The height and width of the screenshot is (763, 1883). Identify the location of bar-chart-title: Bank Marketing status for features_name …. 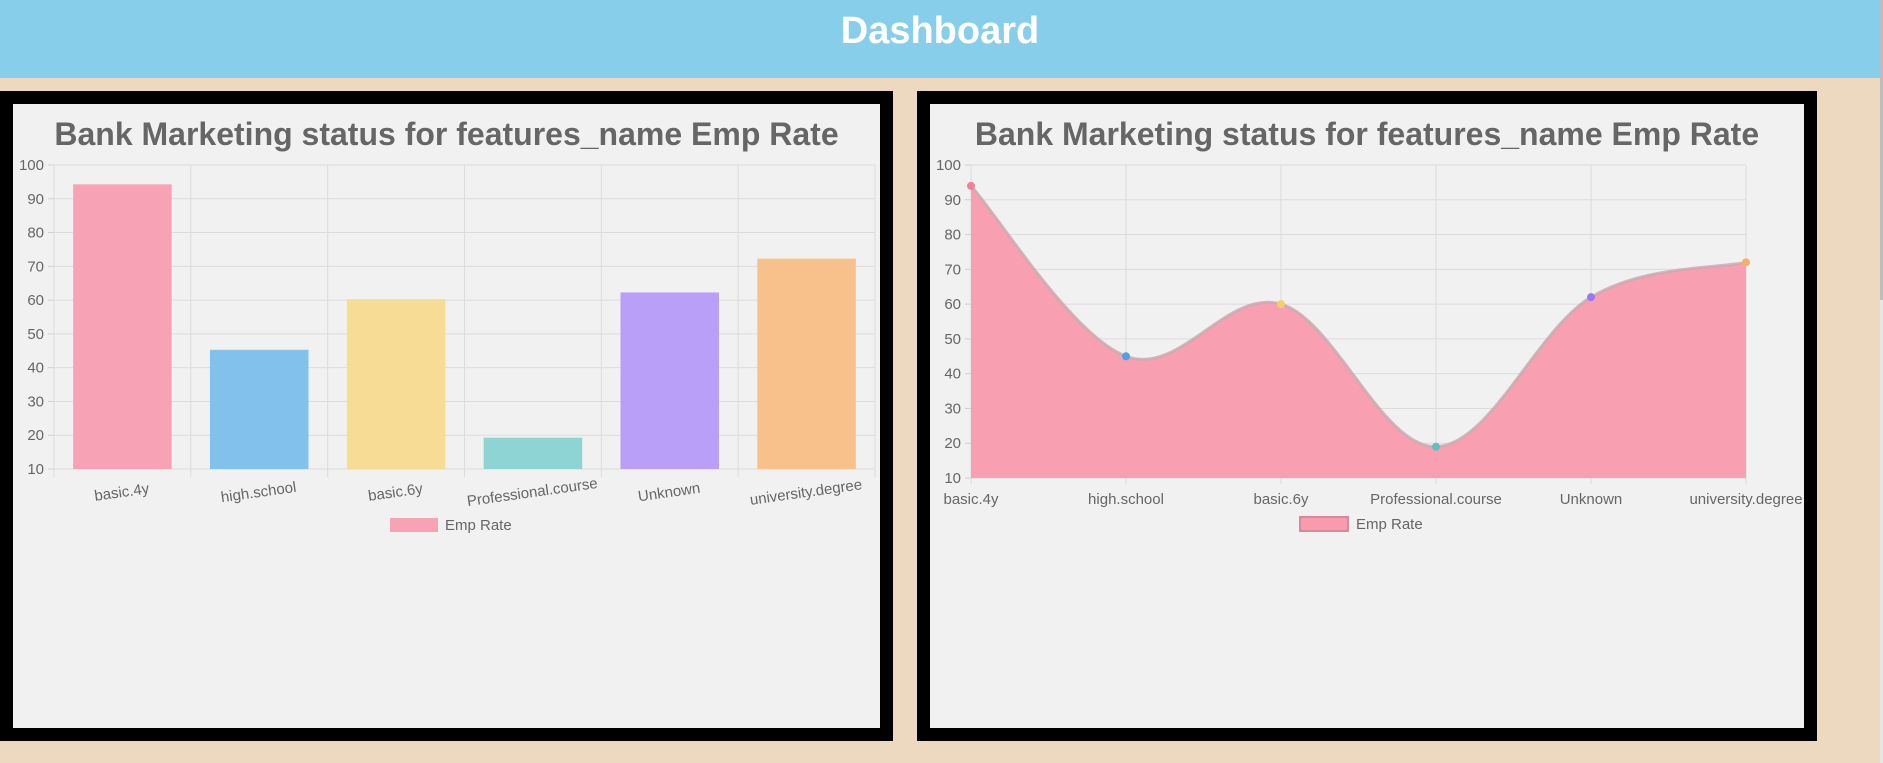
(446, 134).